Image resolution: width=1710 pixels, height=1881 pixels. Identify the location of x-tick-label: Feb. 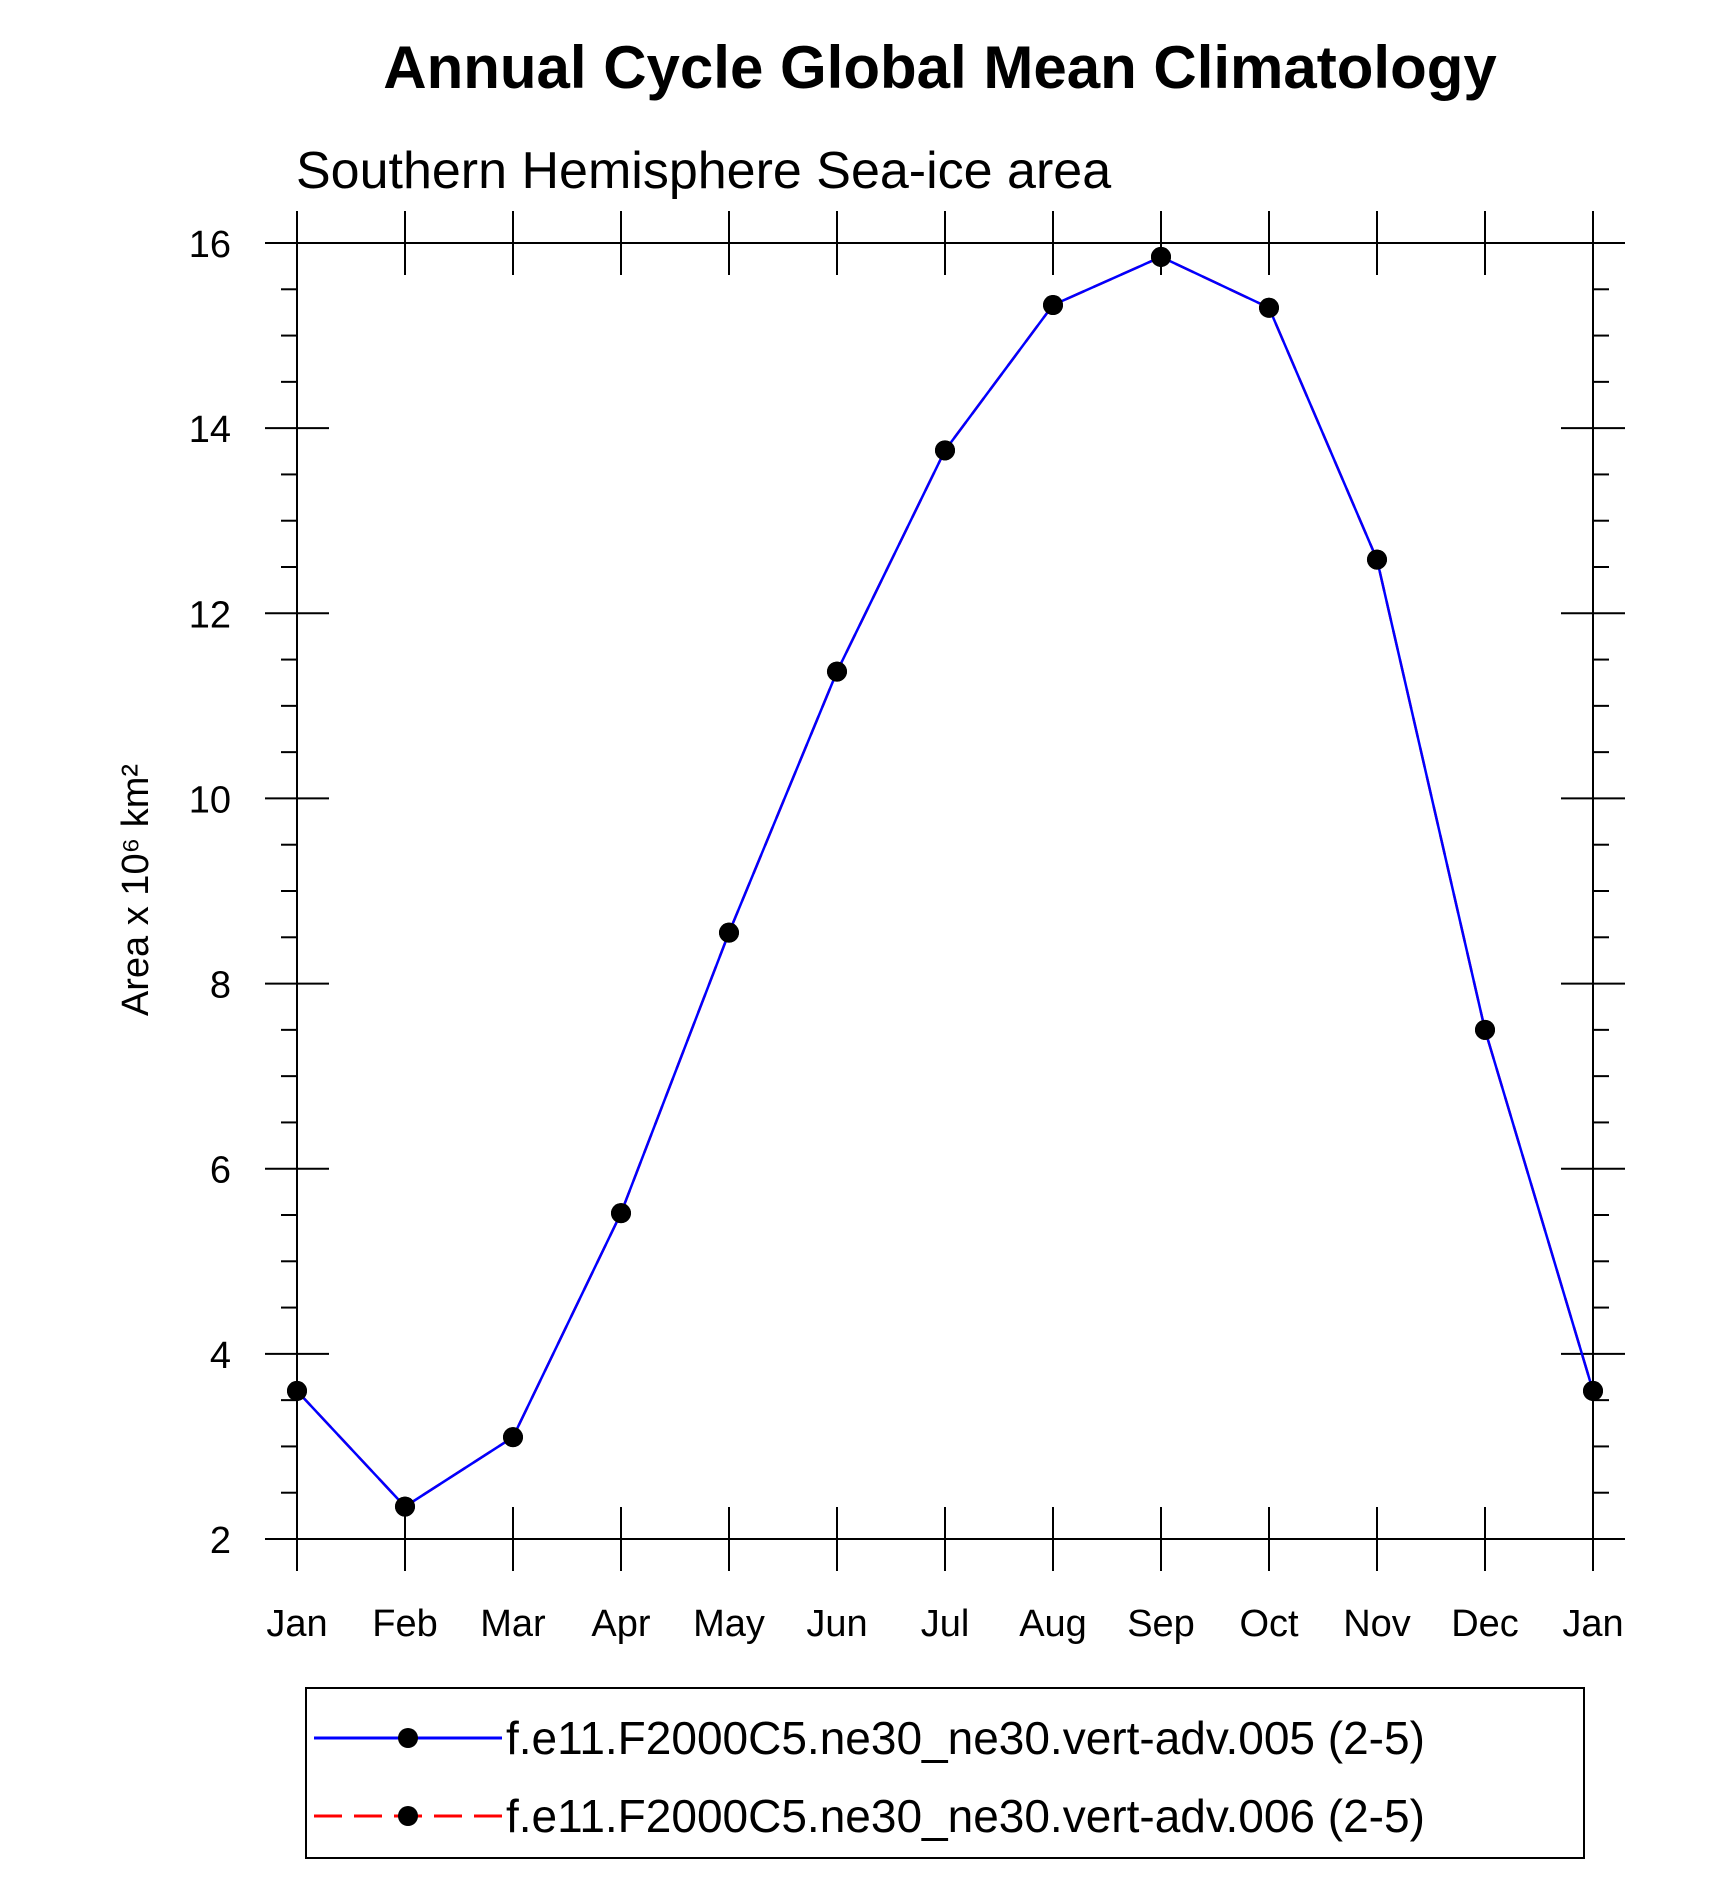
(404, 1624).